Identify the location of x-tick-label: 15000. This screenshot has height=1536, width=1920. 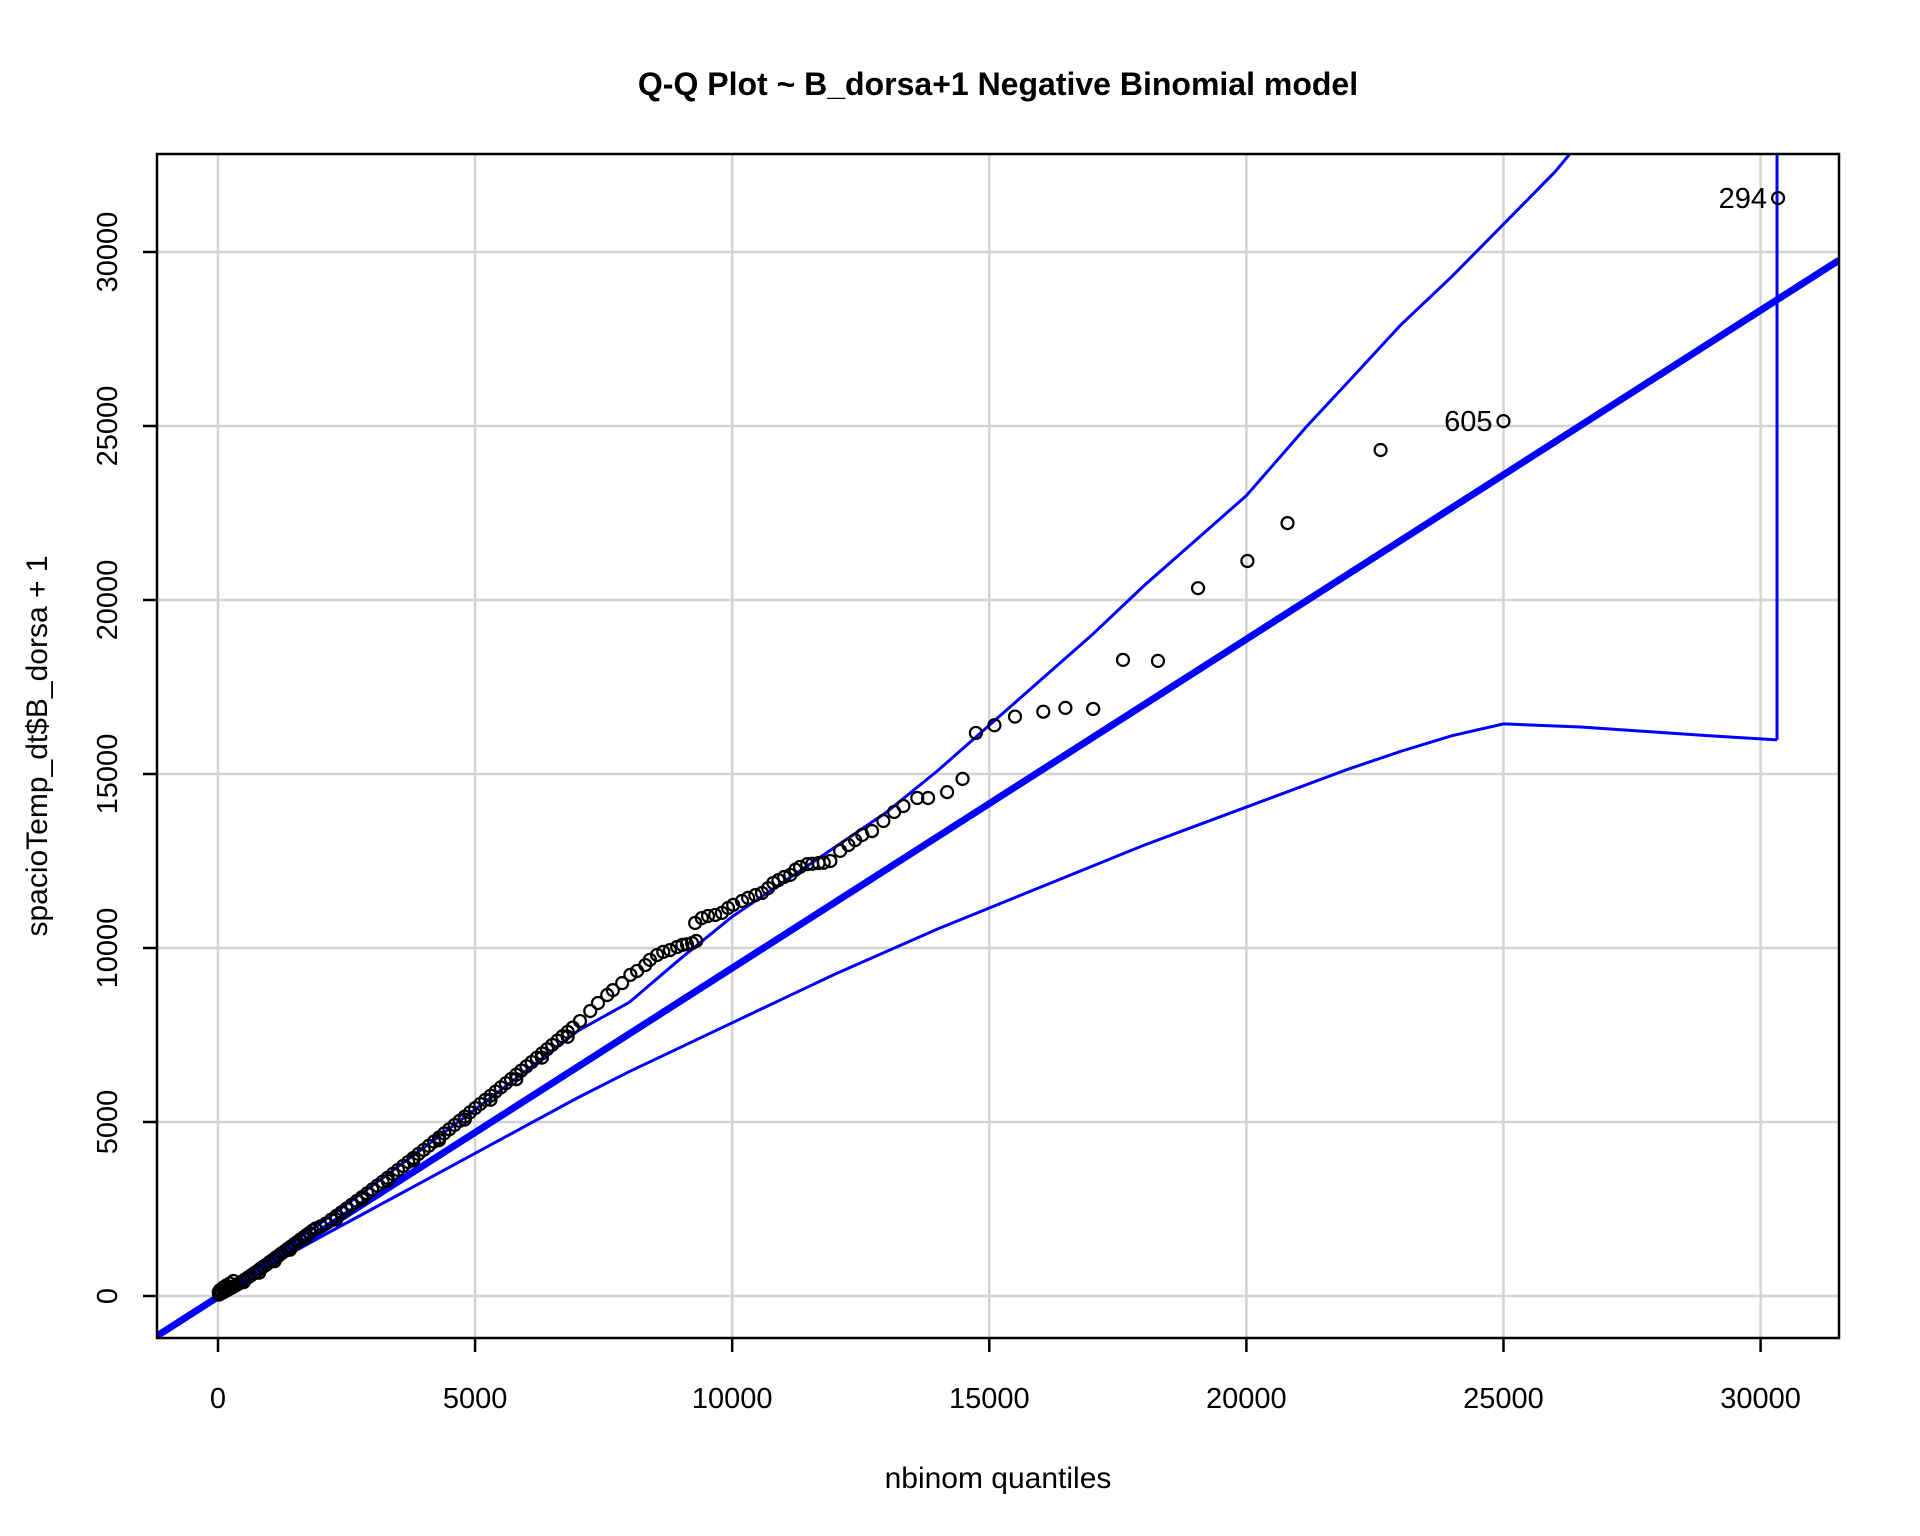
(989, 1399).